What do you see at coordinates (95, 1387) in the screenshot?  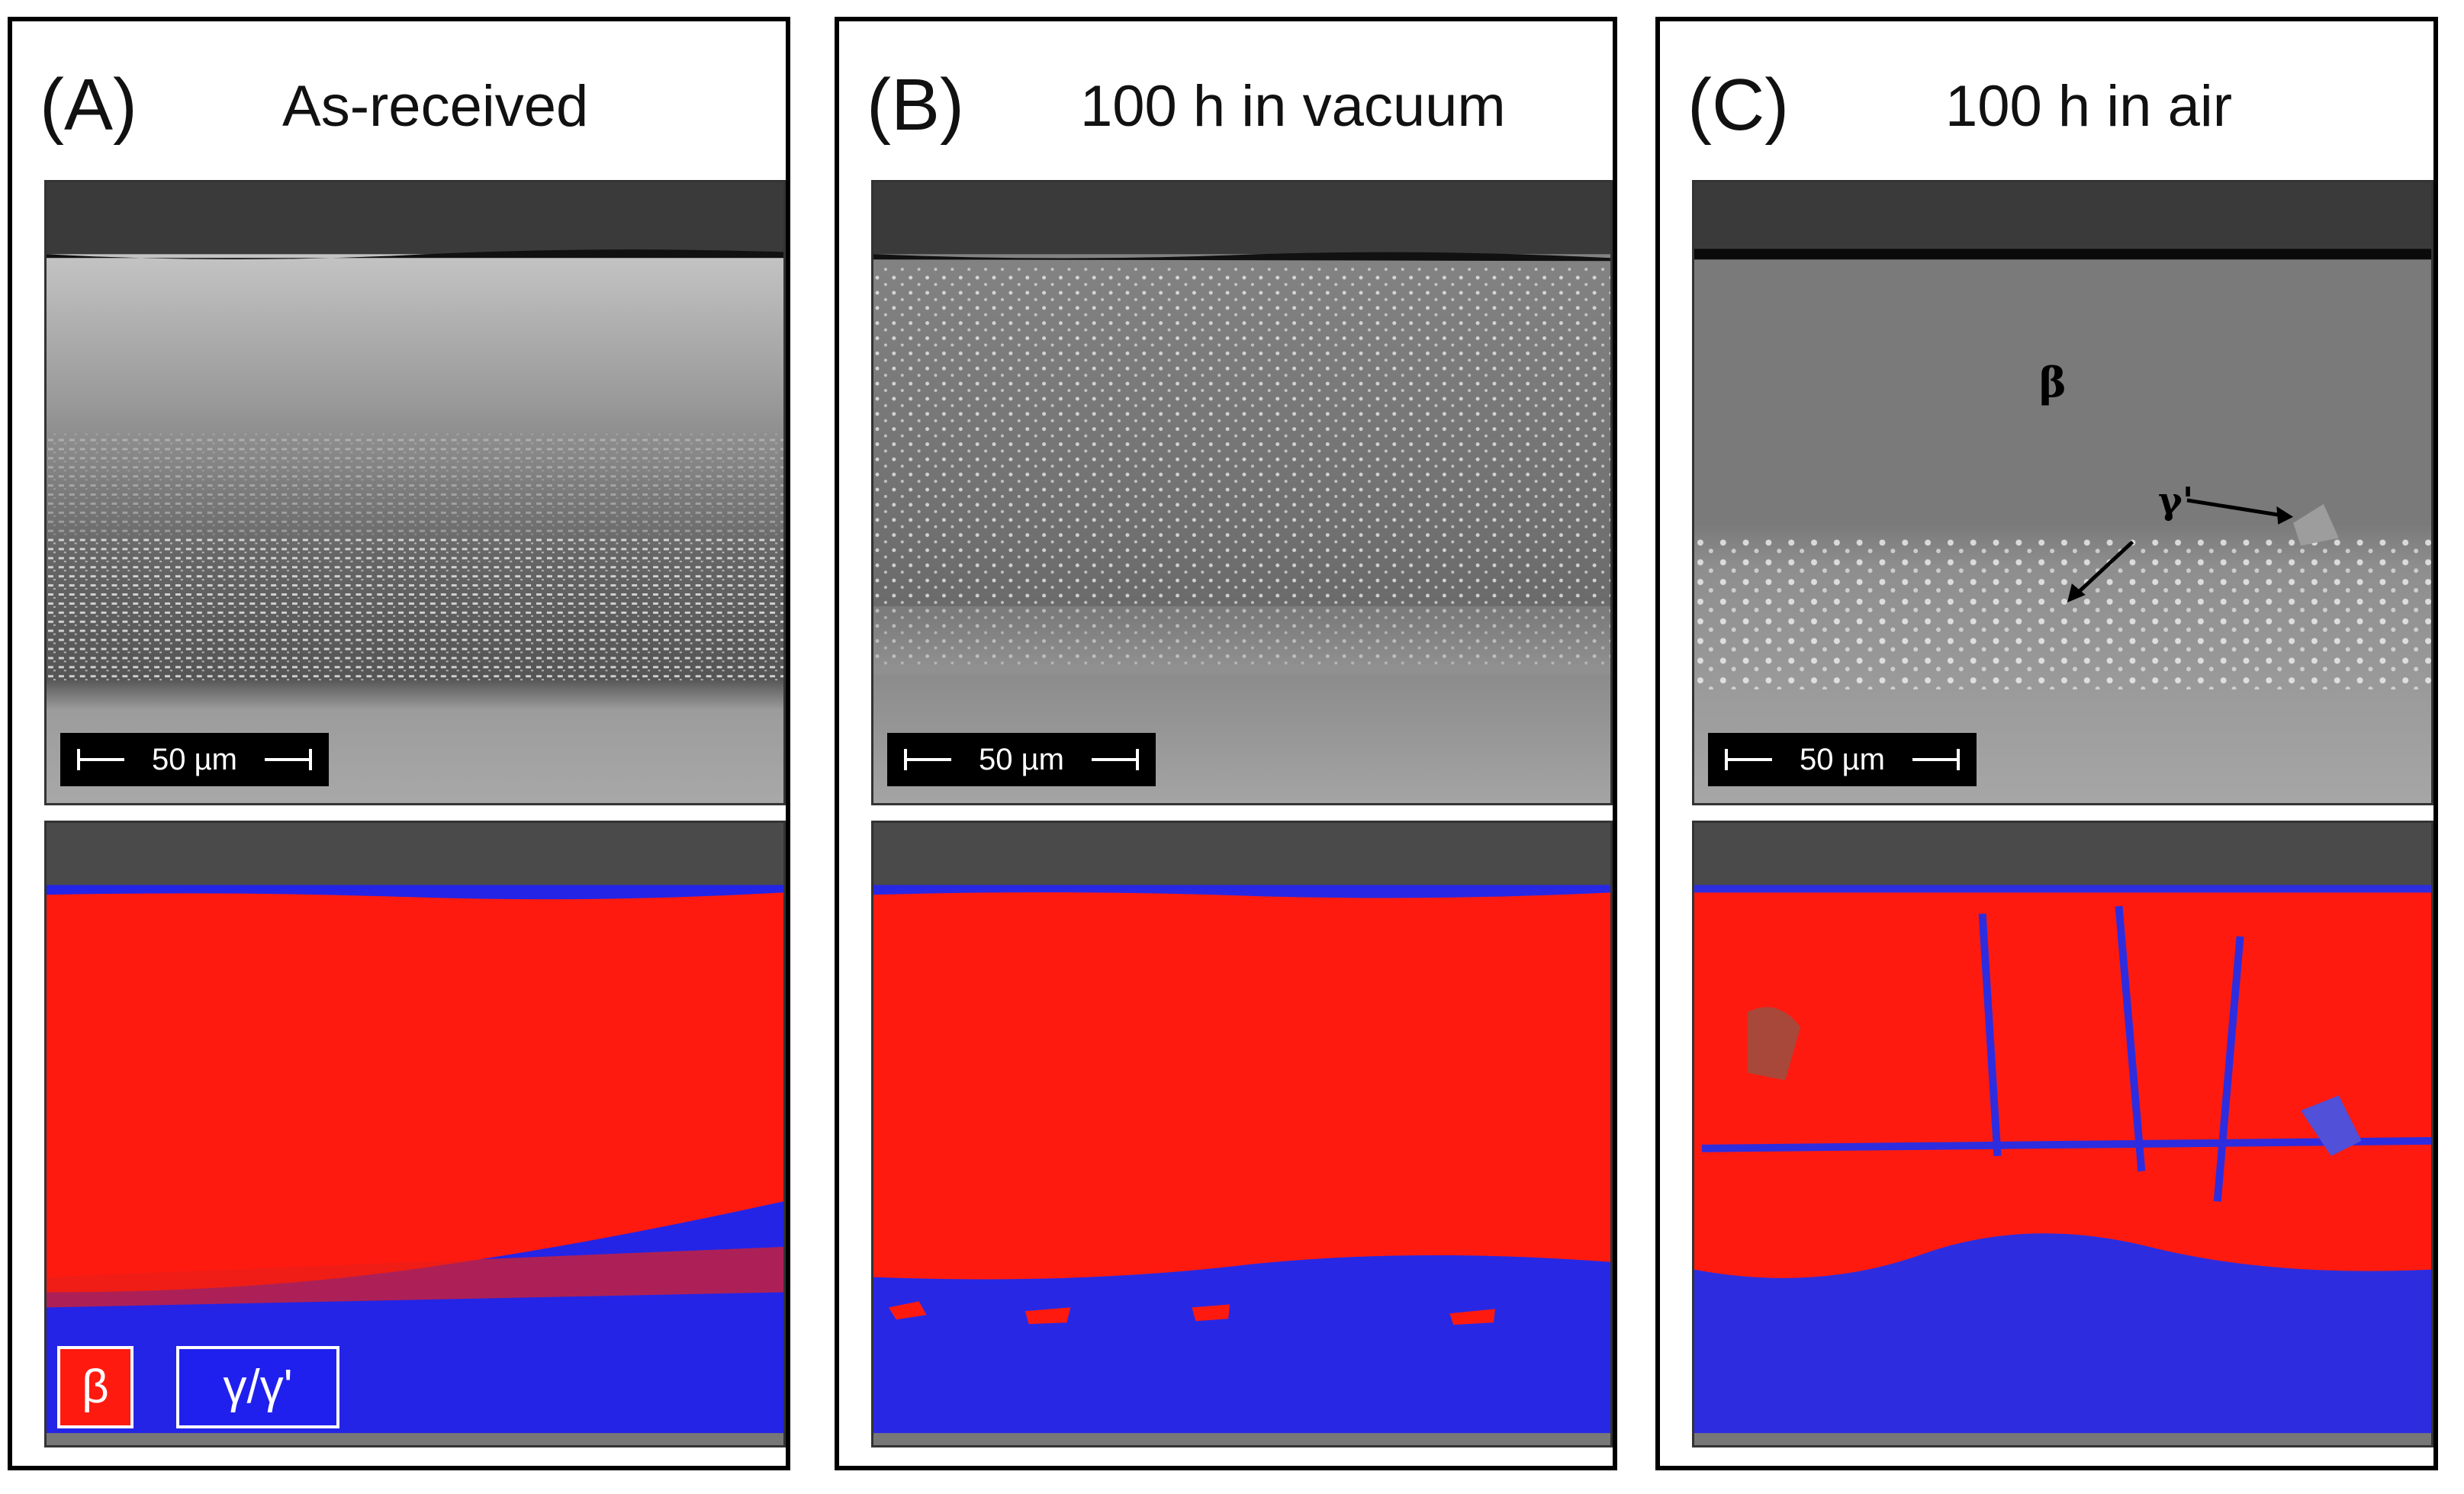 I see `legend-beta: β` at bounding box center [95, 1387].